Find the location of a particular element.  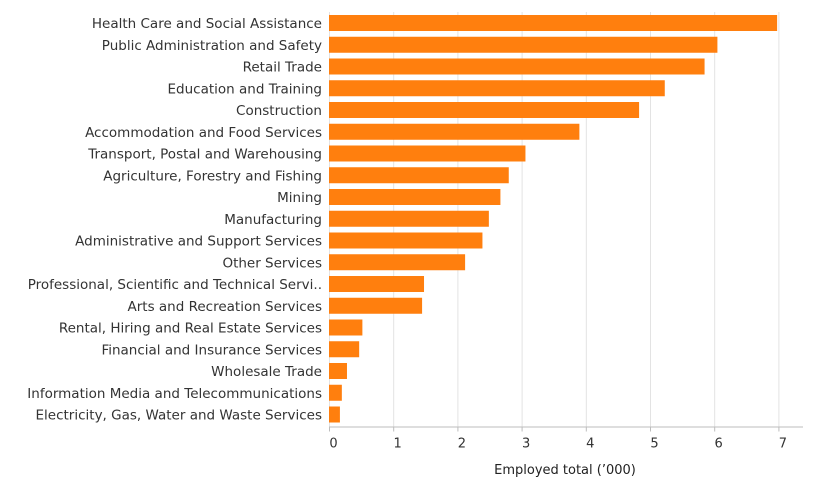

category-label: Construction is located at coordinates (279, 111).